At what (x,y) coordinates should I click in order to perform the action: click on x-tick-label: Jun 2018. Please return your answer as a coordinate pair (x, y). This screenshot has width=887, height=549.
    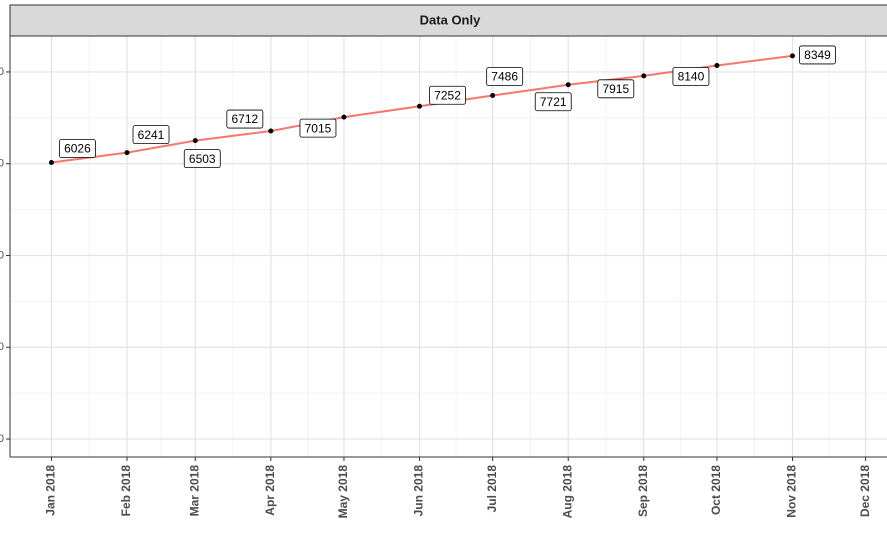
    Looking at the image, I should click on (419, 491).